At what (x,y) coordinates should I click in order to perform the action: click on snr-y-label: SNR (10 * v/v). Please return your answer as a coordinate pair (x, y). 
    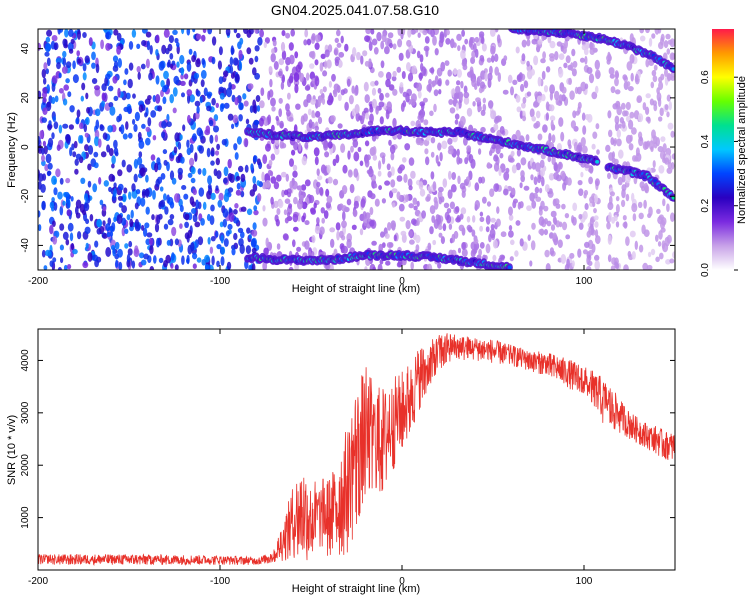
    Looking at the image, I should click on (12, 450).